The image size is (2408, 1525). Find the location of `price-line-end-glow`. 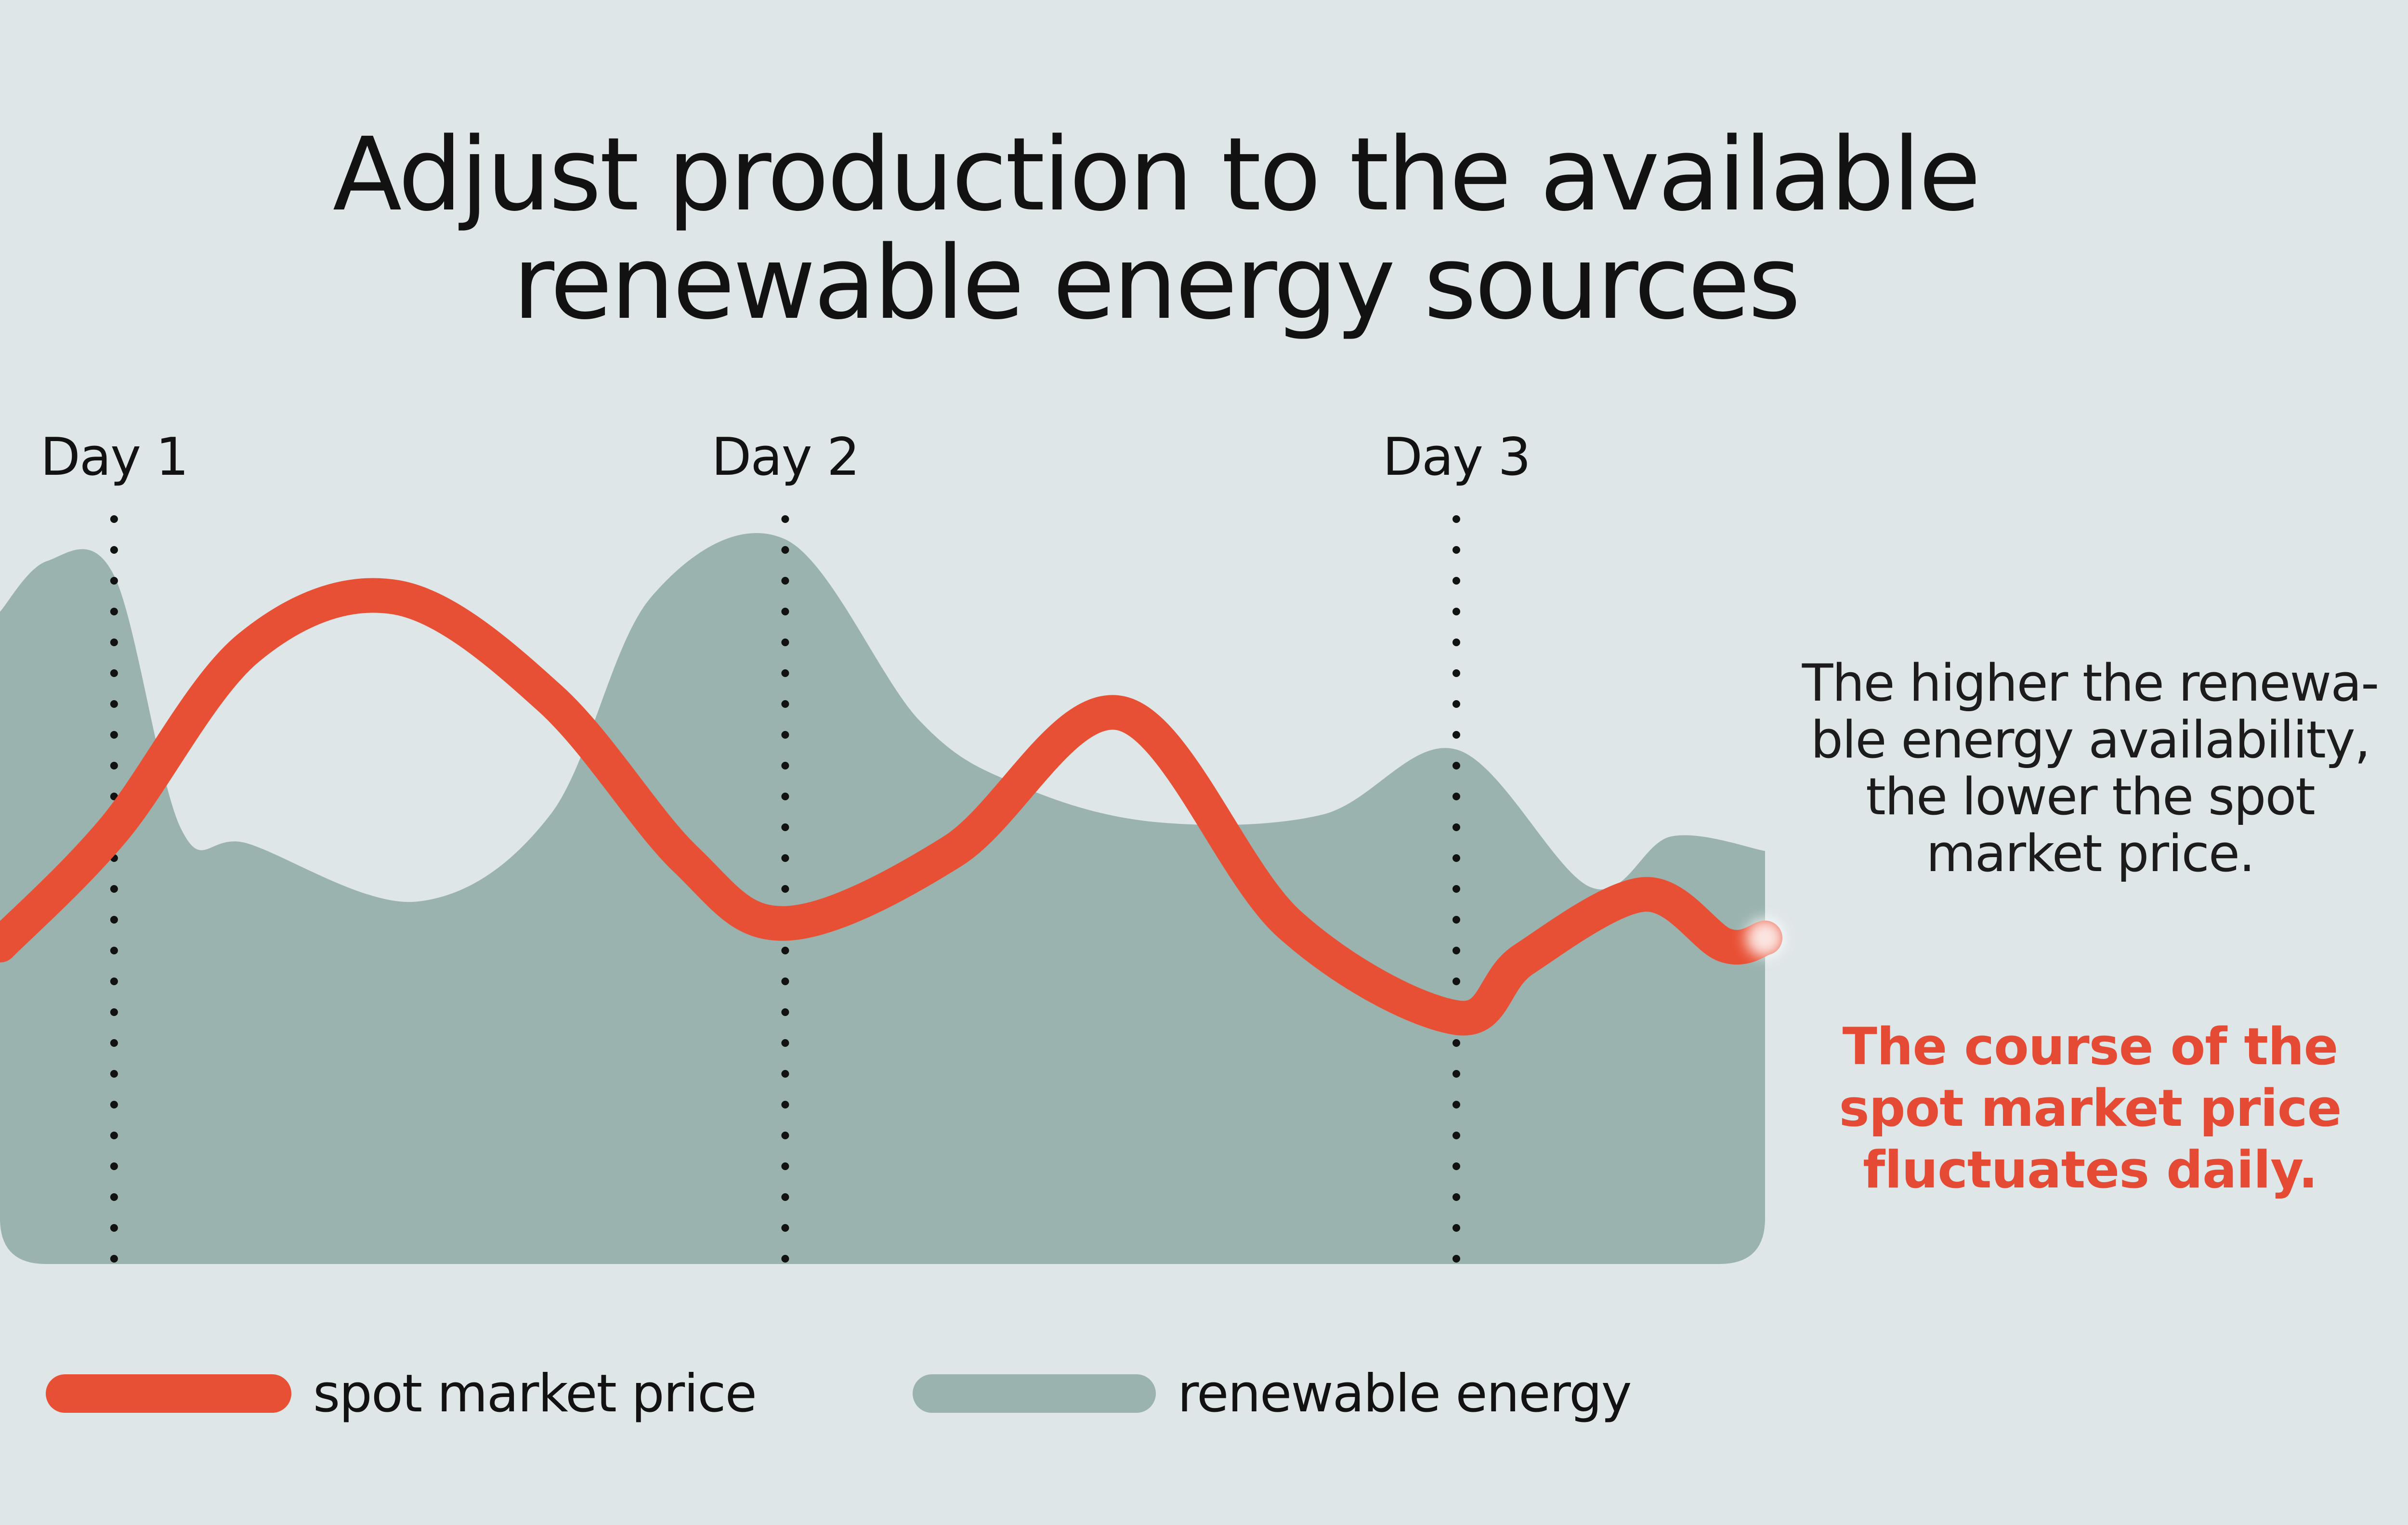

price-line-end-glow is located at coordinates (1765, 938).